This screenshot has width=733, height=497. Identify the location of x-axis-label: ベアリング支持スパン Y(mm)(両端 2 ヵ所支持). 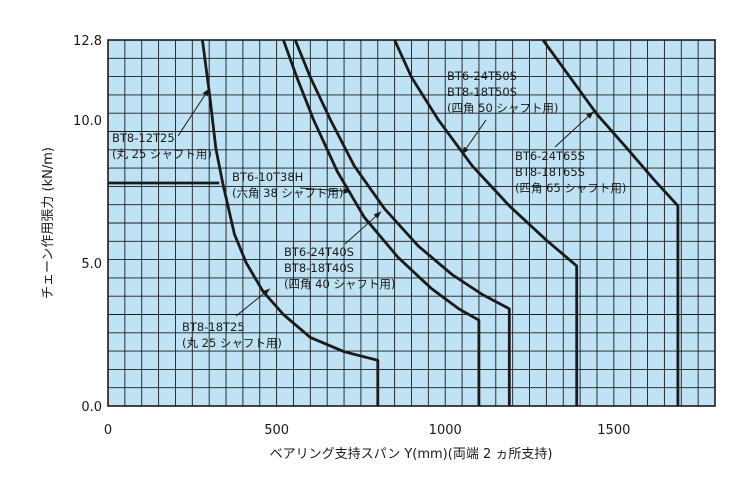
(411, 454).